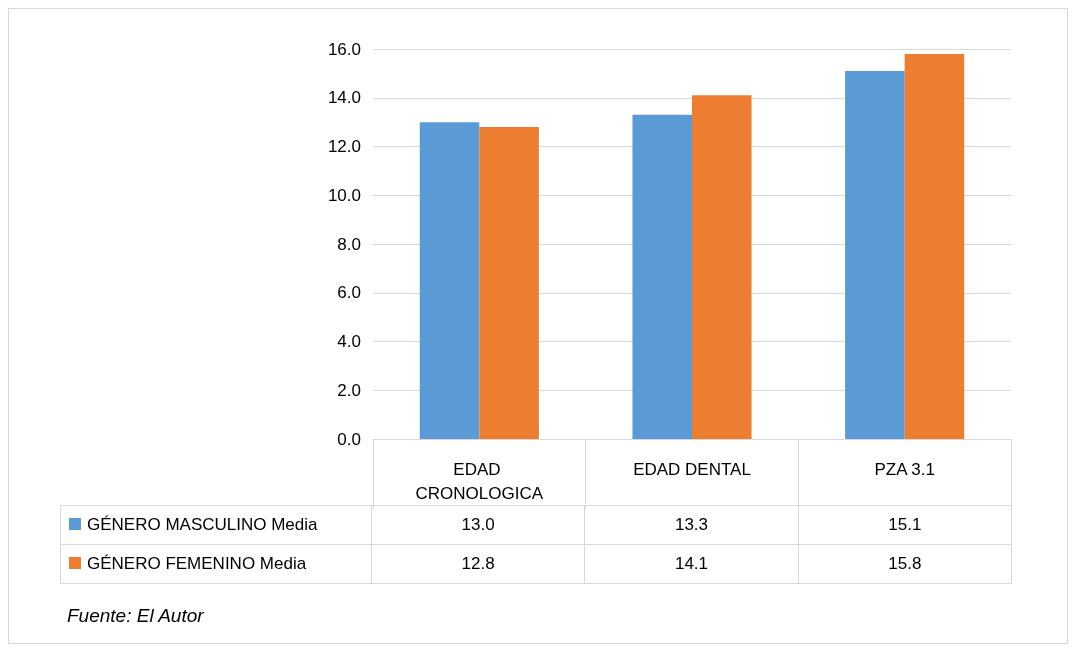 This screenshot has width=1076, height=652. I want to click on source-note: Fuente: El Autor, so click(135, 616).